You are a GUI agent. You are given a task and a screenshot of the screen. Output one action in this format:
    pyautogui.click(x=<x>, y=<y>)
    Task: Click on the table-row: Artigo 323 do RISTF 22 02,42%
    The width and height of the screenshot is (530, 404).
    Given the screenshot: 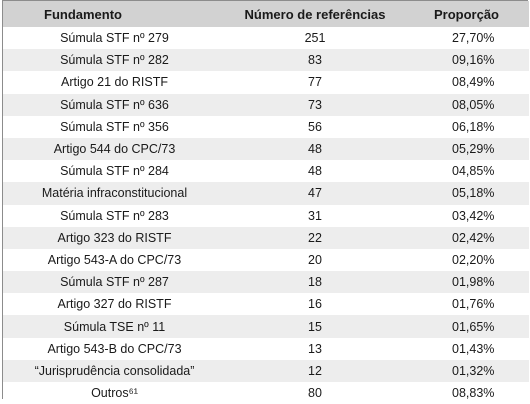 What is the action you would take?
    pyautogui.click(x=266, y=237)
    